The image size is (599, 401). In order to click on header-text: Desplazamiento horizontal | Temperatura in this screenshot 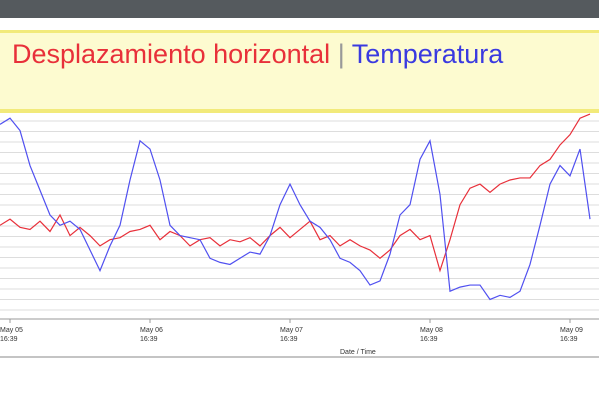, I will do `click(257, 54)`.